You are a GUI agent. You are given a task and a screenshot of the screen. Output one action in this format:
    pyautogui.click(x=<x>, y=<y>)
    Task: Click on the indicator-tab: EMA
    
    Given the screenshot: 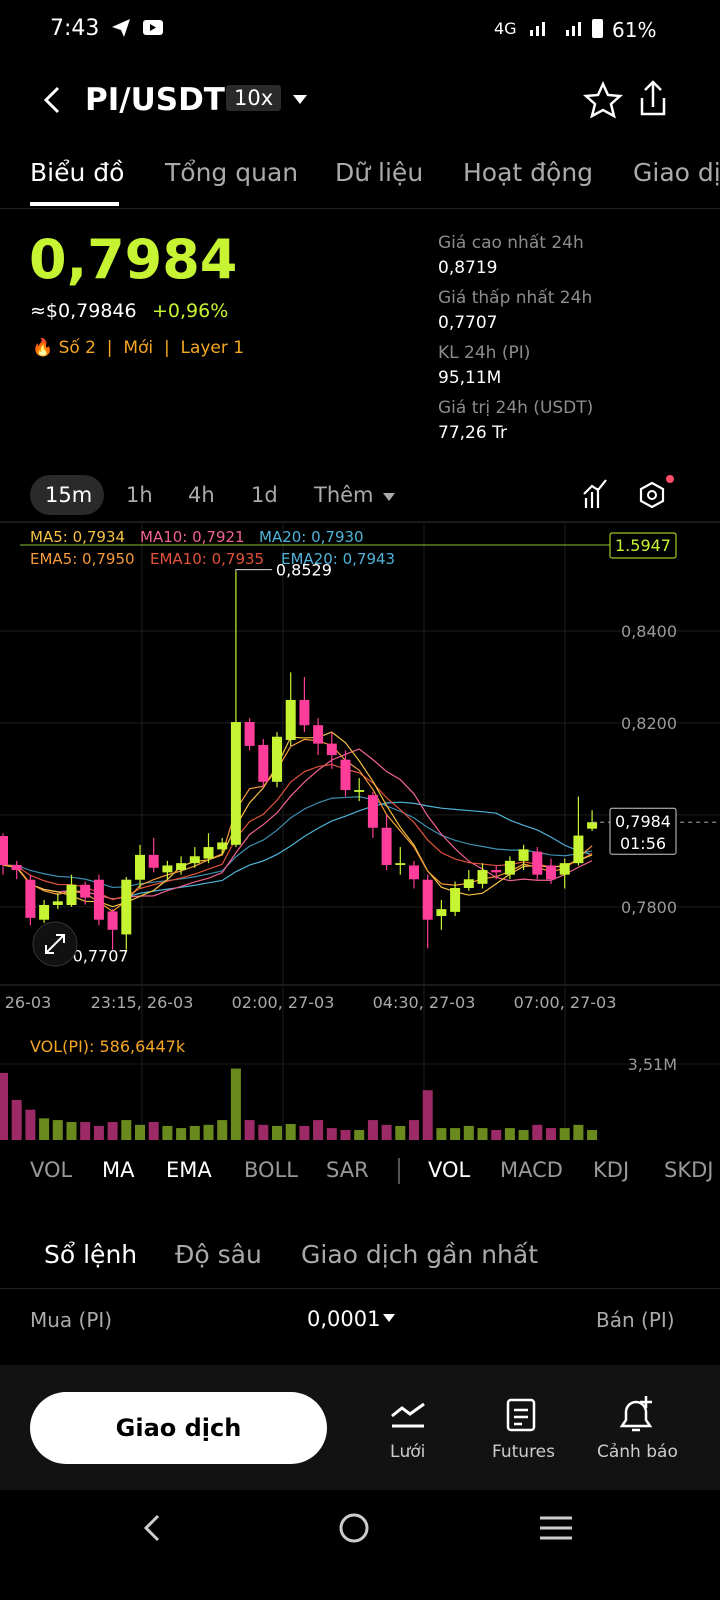 What is the action you would take?
    pyautogui.click(x=189, y=1170)
    